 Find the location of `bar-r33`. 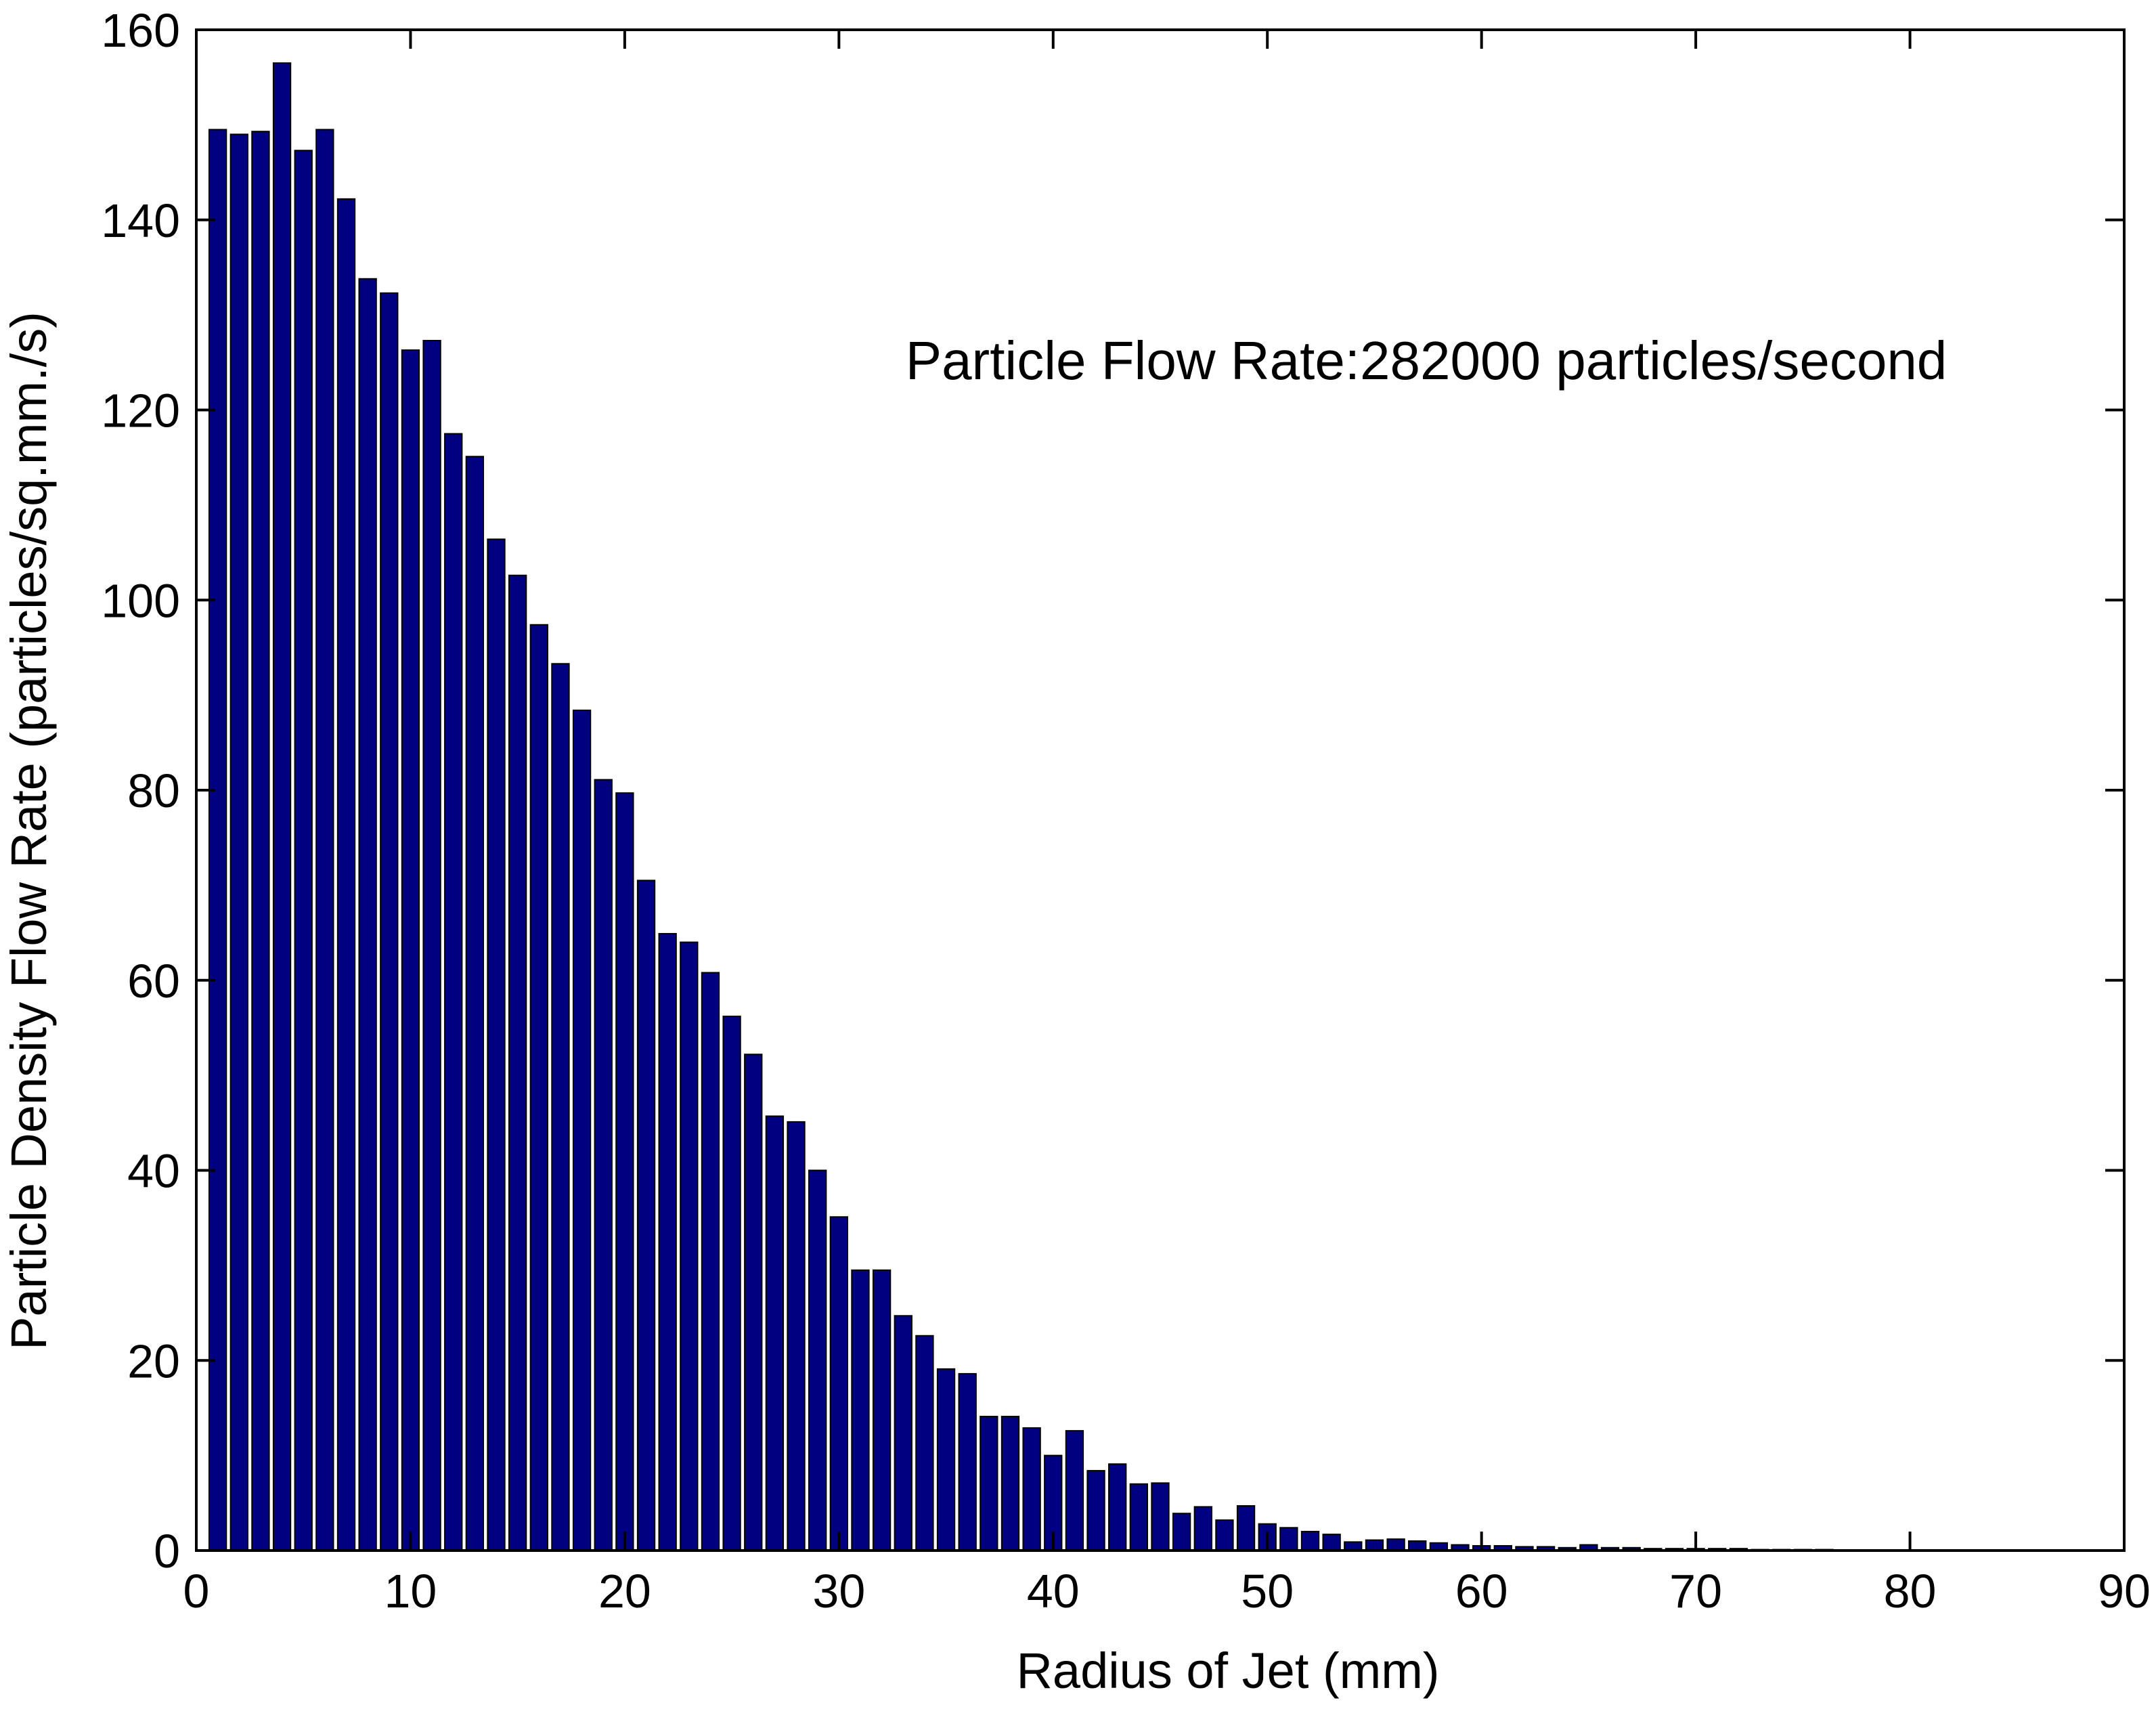

bar-r33 is located at coordinates (903, 1433).